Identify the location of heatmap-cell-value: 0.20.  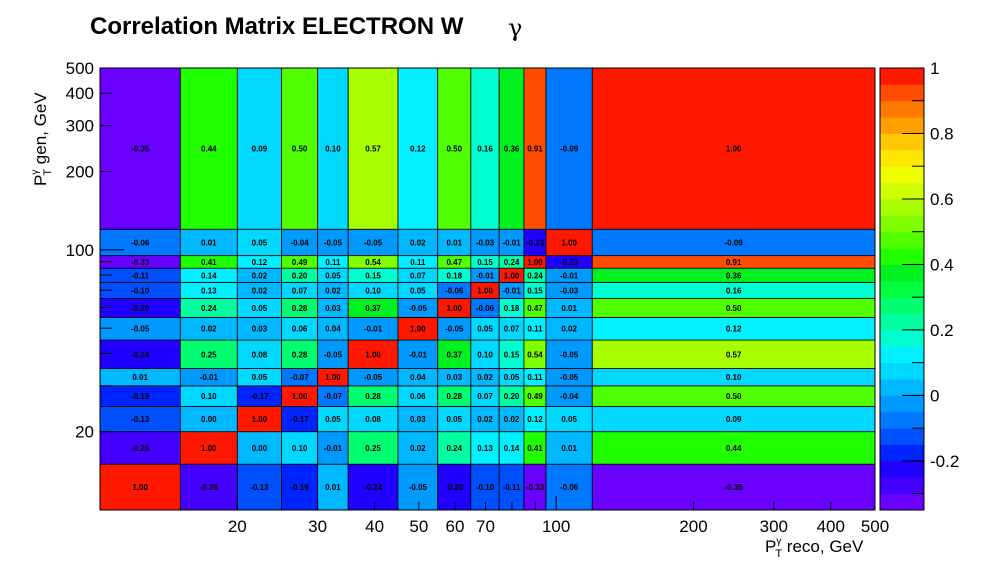
(300, 275).